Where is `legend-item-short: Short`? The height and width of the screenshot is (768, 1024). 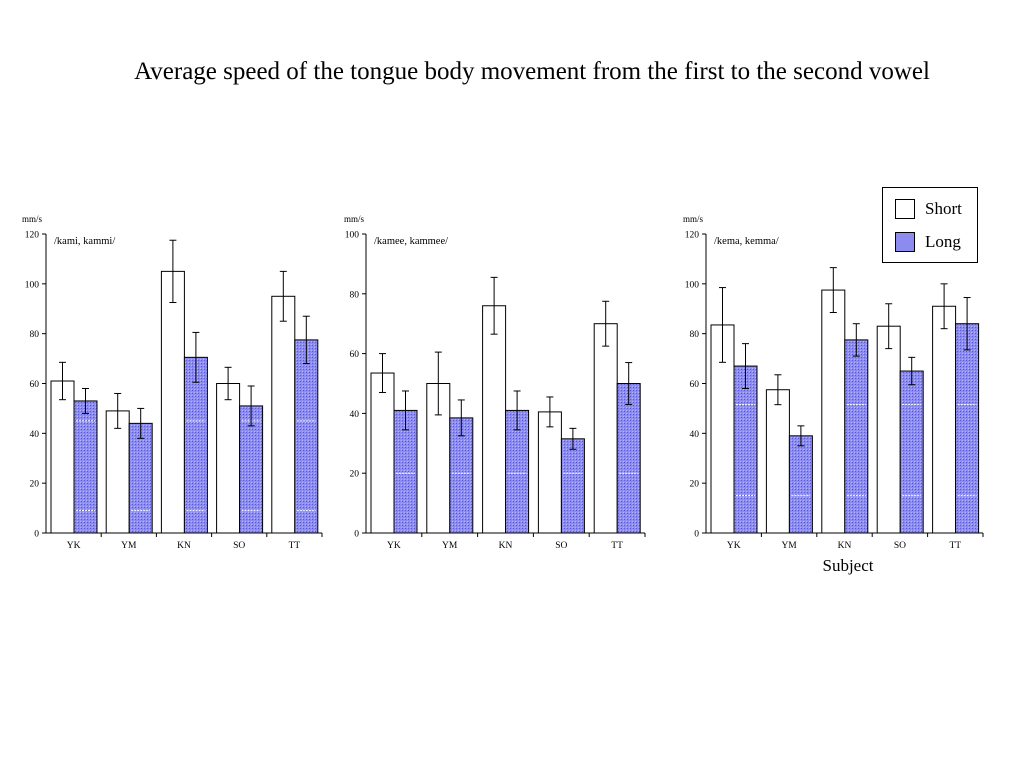
legend-item-short: Short is located at coordinates (928, 209).